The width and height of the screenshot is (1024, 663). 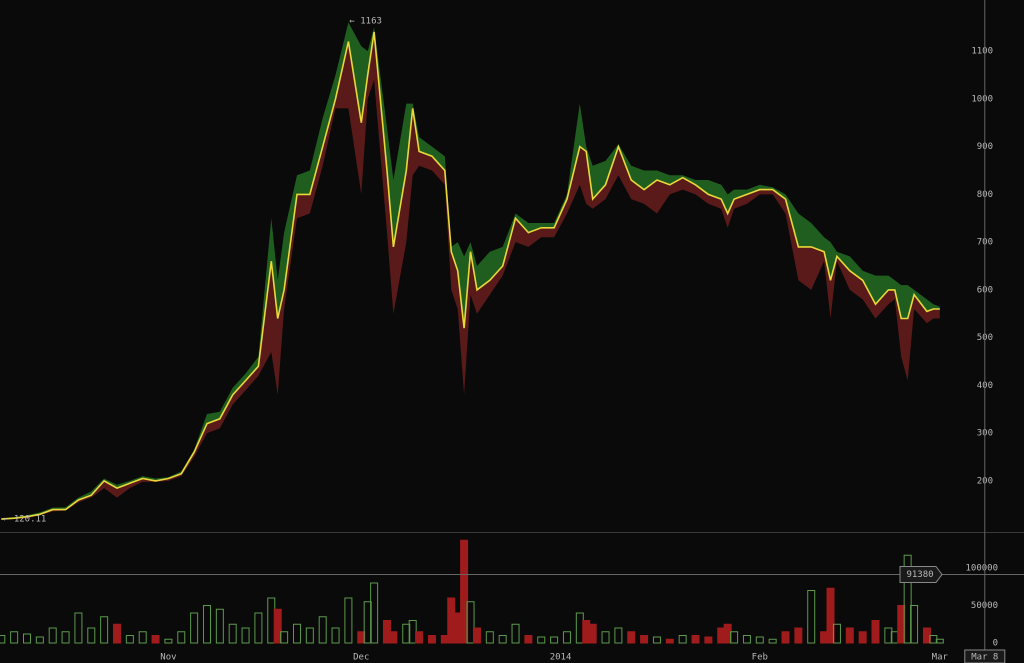 I want to click on y-tick-label: 1000, so click(x=982, y=99).